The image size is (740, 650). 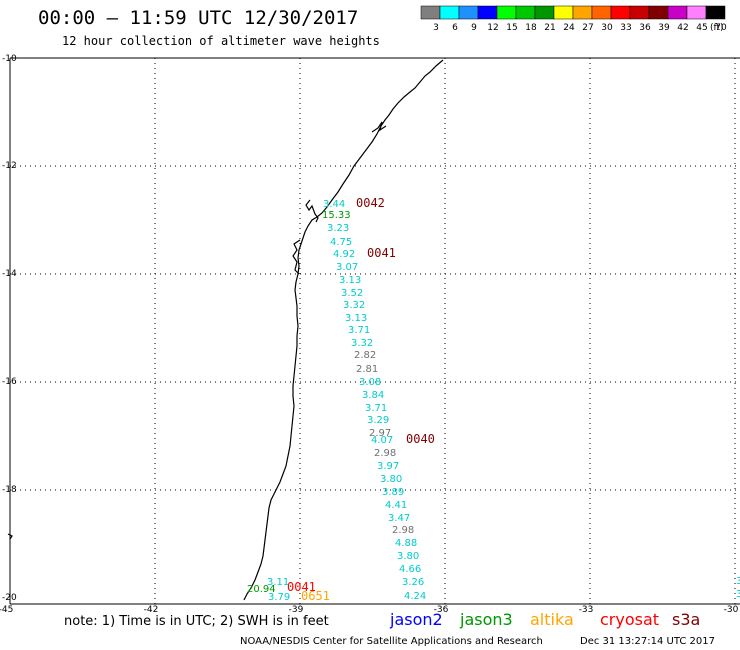 What do you see at coordinates (701, 28) in the screenshot?
I see `colorbar-label: 45` at bounding box center [701, 28].